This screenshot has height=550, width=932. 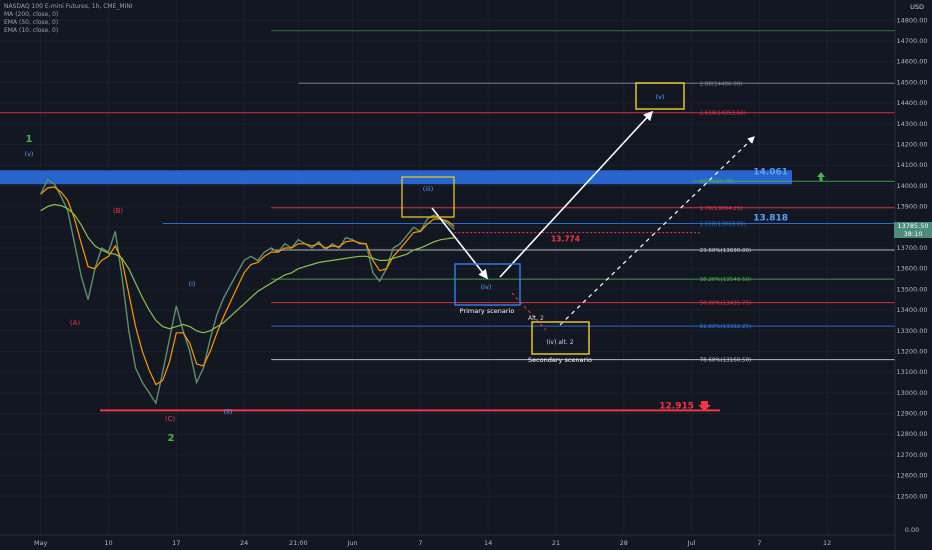 What do you see at coordinates (911, 496) in the screenshot?
I see `y-tick-label: 12500.00` at bounding box center [911, 496].